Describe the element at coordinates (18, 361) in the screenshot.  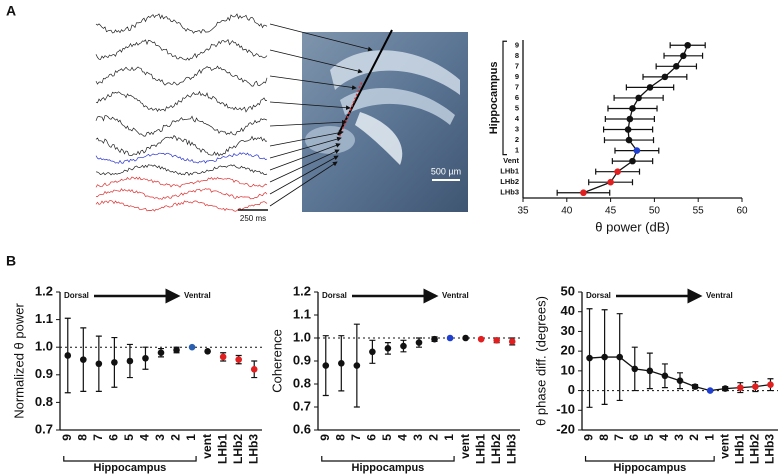
I see `y-axis-title: Normalized θ power` at that location.